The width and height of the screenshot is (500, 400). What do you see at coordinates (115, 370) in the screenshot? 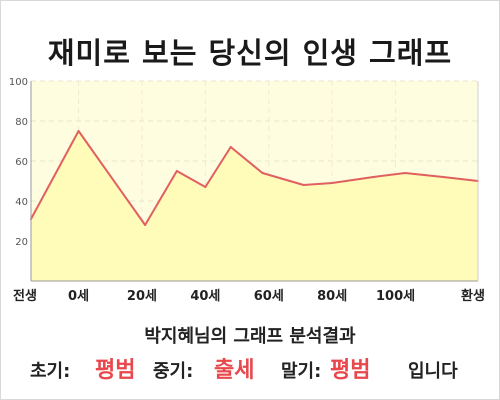
I see `early-value: 평범` at bounding box center [115, 370].